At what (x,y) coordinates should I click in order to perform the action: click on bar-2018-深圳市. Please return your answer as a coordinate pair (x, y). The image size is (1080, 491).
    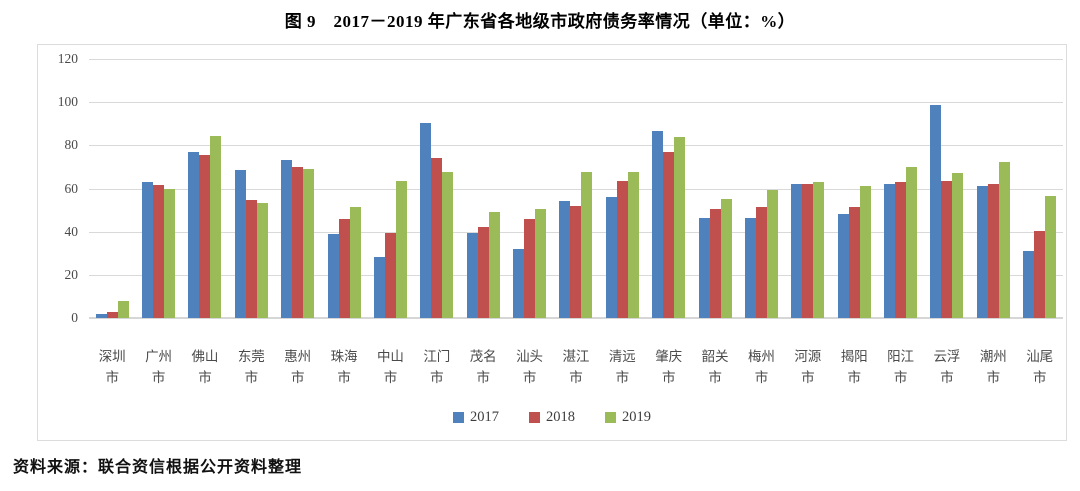
    Looking at the image, I should click on (112, 314).